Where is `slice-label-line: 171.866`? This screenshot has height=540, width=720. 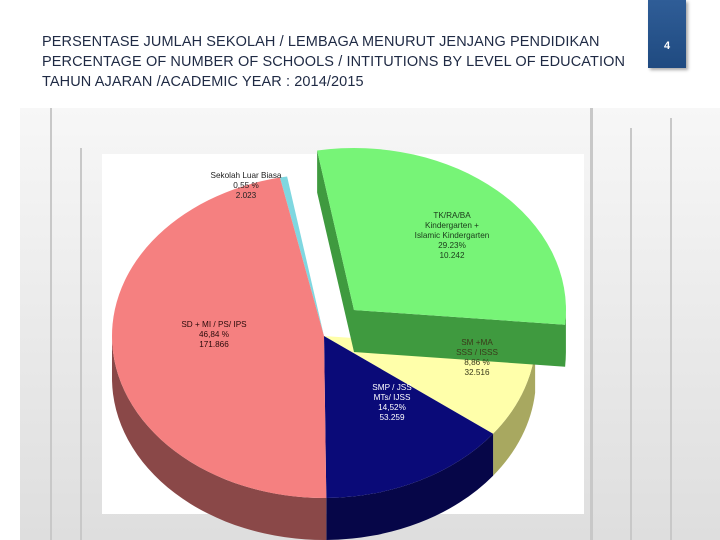
slice-label-line: 171.866 is located at coordinates (214, 344).